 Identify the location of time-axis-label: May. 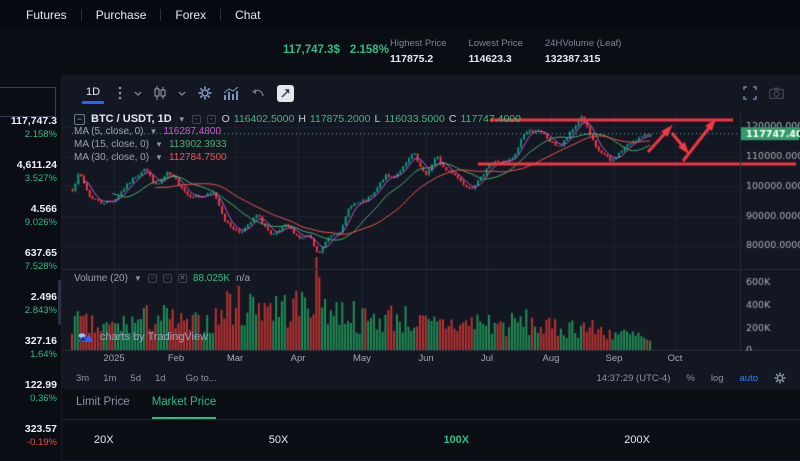
(362, 358).